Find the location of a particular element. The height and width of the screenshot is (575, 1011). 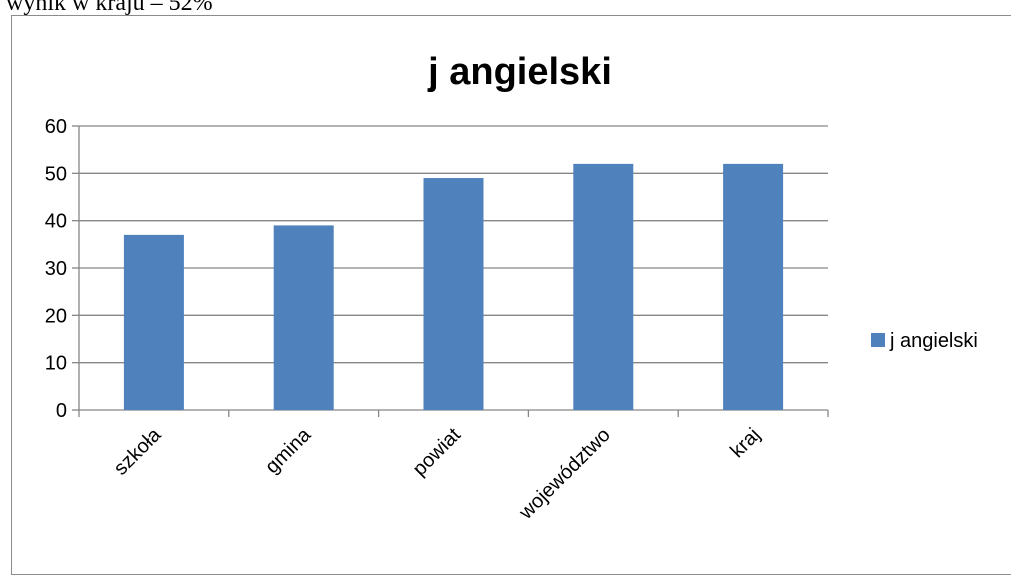

y-tick-label: 0 is located at coordinates (61, 411).